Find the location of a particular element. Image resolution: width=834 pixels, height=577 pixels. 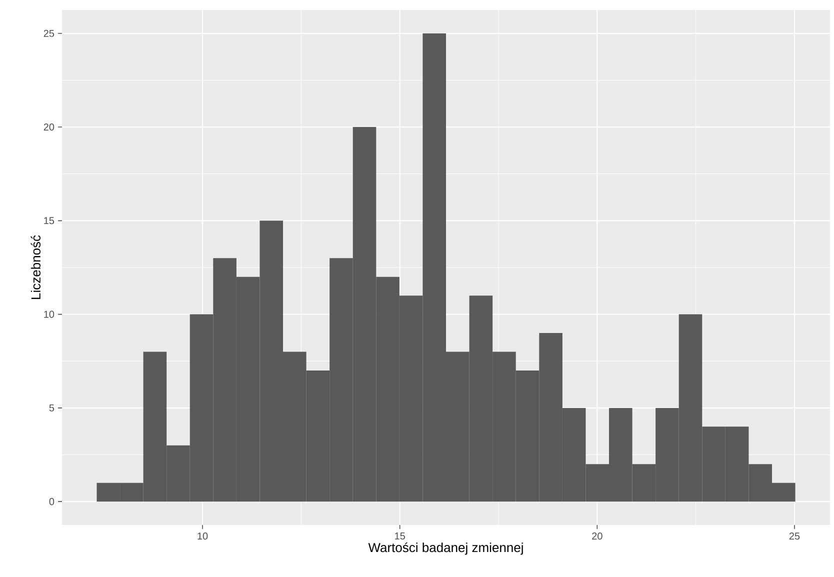

x-tick-label: 10 is located at coordinates (203, 536).